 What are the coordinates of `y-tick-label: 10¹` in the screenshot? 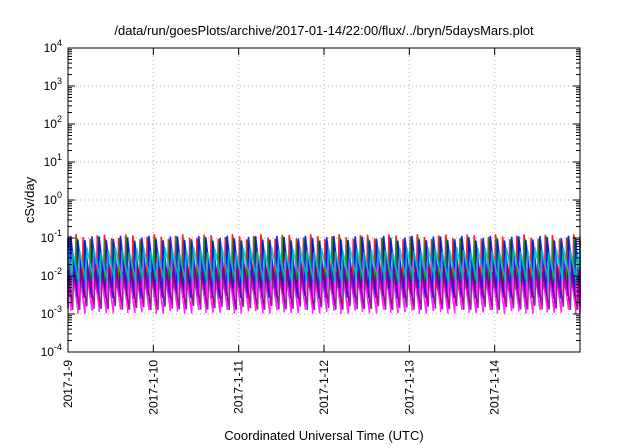 It's located at (53, 160).